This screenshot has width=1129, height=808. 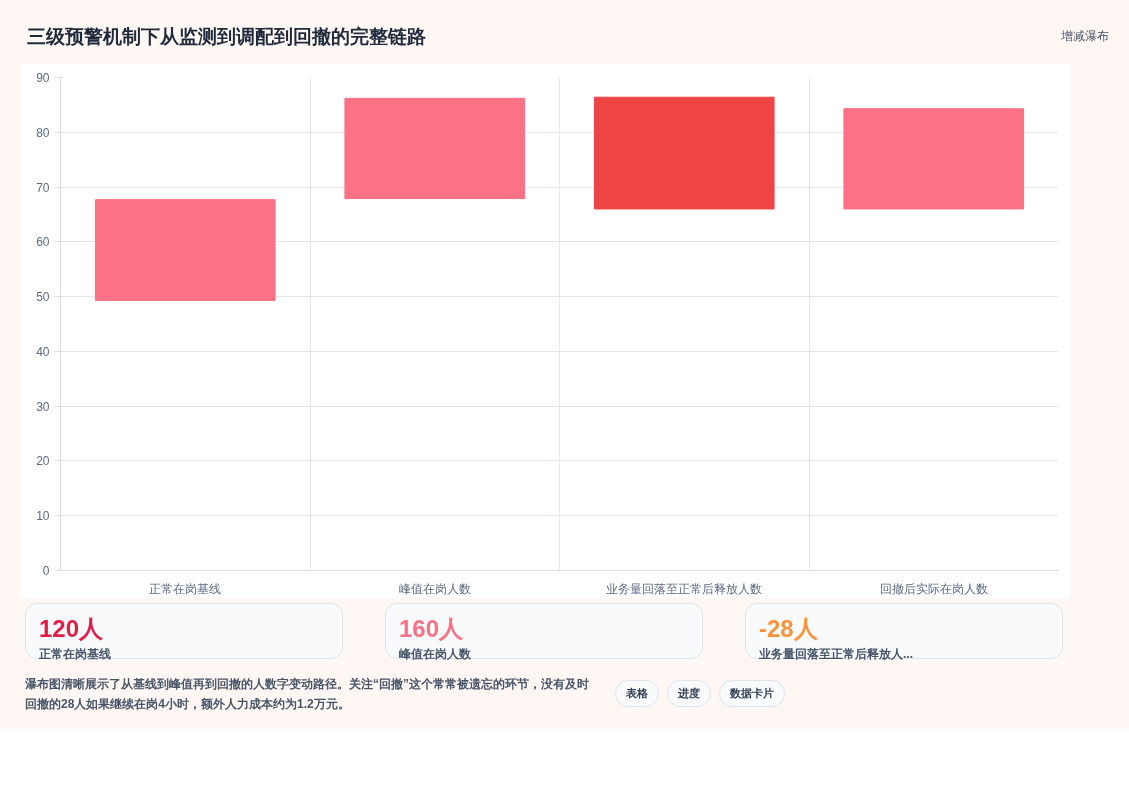 What do you see at coordinates (43, 297) in the screenshot?
I see `y-tick-label: 50` at bounding box center [43, 297].